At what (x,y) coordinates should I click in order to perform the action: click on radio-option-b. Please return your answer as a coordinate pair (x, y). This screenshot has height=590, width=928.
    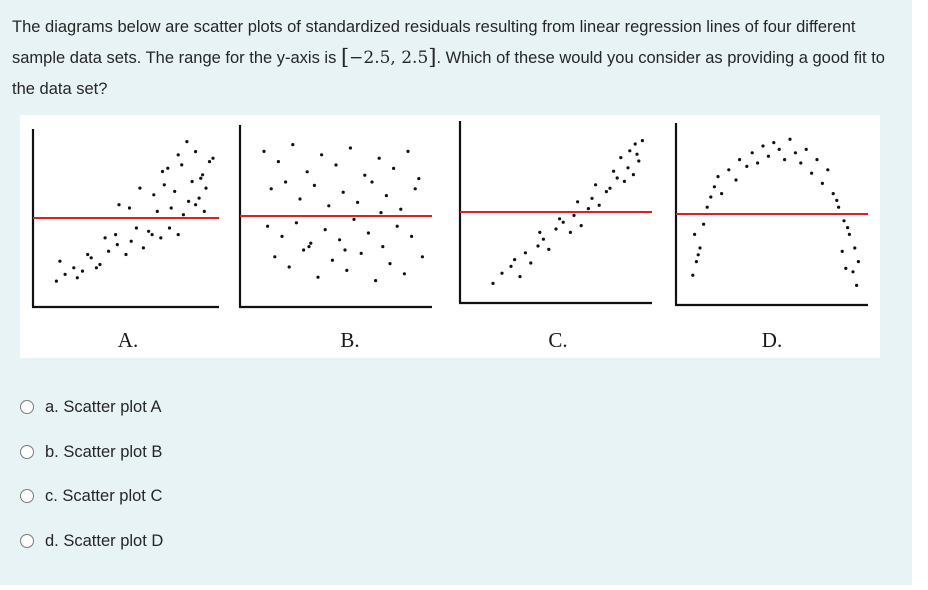
    Looking at the image, I should click on (27, 451).